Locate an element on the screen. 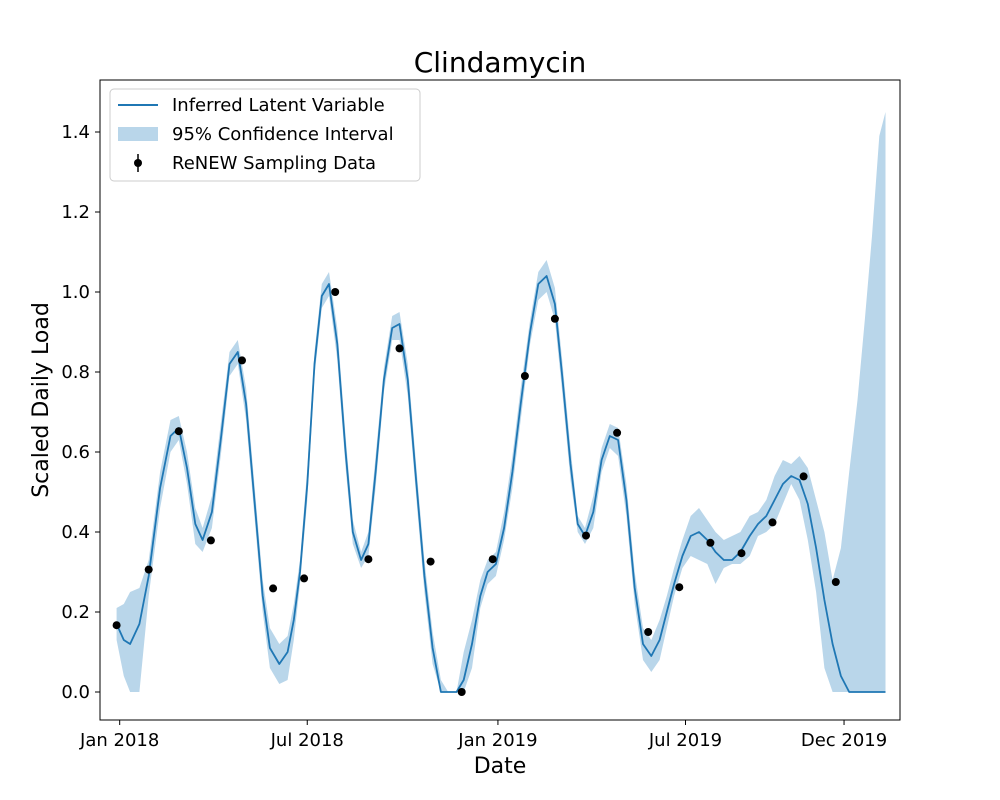  x-tick-label: Jan 2019 is located at coordinates (497, 740).